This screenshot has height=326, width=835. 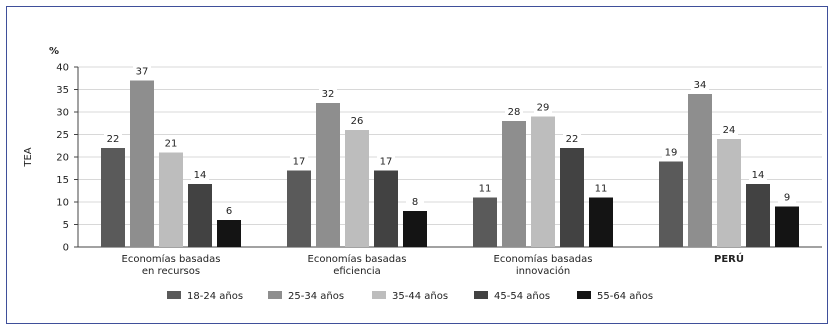 I want to click on y-tick-label: 15, so click(x=62, y=180).